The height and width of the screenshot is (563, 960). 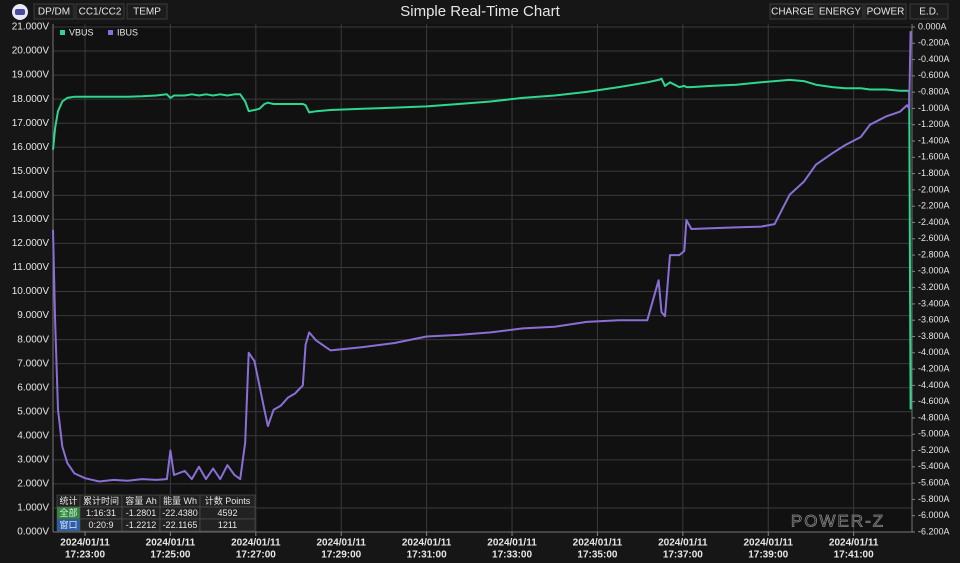 I want to click on y2-tick-label: -0.200A, so click(x=934, y=43).